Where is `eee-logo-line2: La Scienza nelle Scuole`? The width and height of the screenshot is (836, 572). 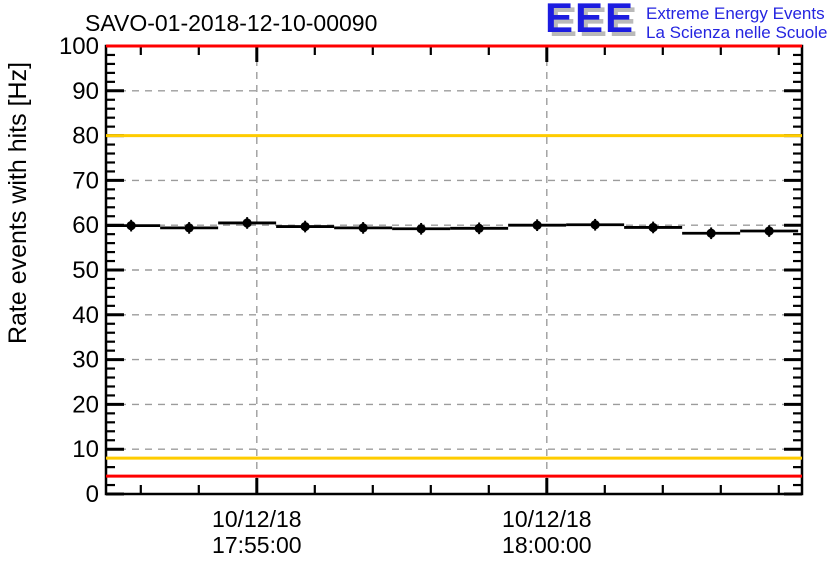 eee-logo-line2: La Scienza nelle Scuole is located at coordinates (737, 32).